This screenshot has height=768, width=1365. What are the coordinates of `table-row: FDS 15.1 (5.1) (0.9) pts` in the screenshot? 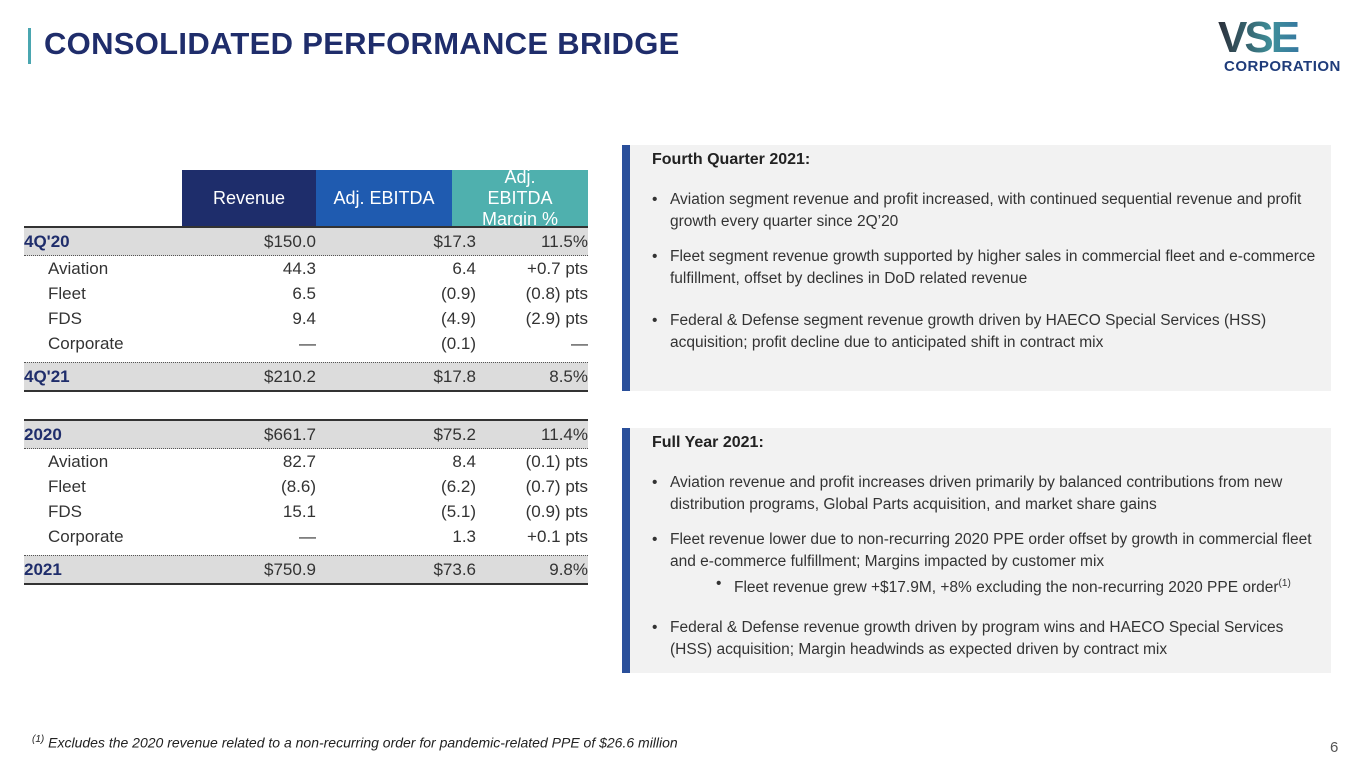 It's located at (306, 511).